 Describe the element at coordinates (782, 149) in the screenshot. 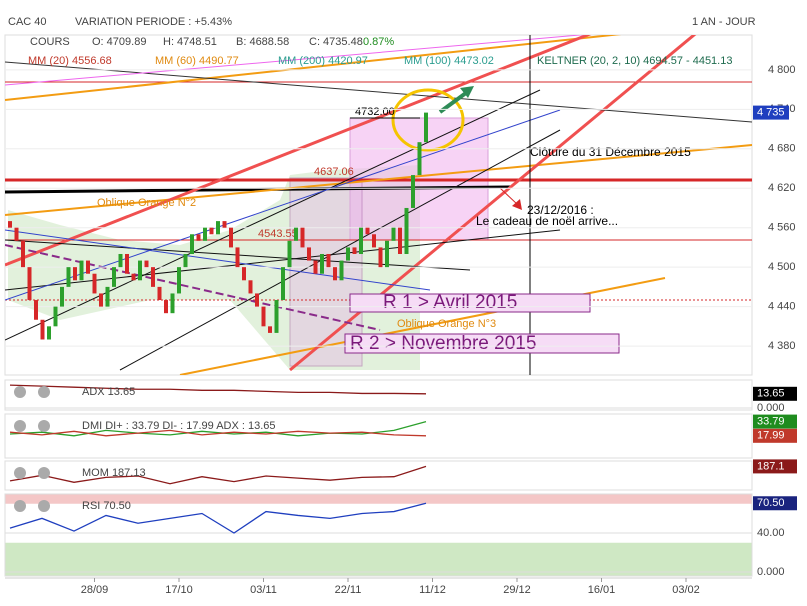

I see `y-tick-label: 4 680` at that location.